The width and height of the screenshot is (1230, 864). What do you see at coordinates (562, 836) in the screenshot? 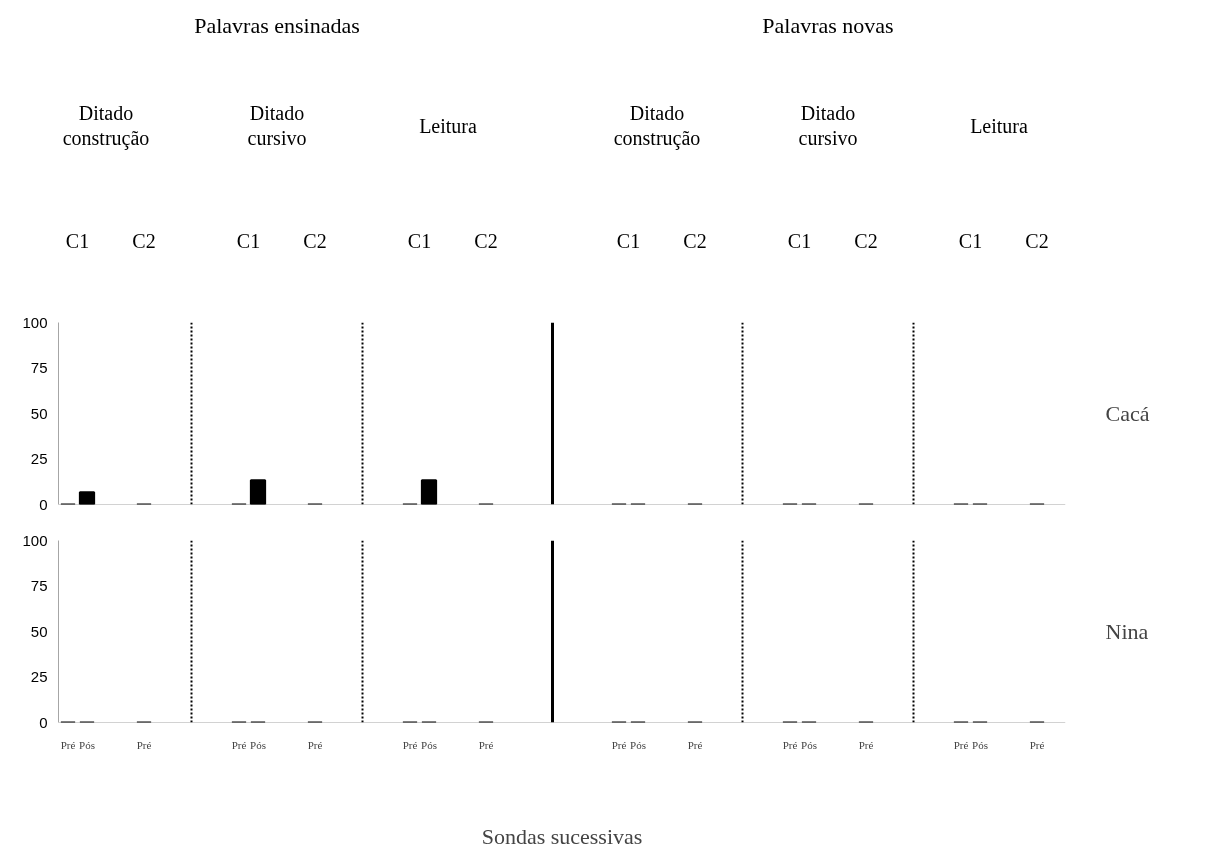
I see `x-axis-title: Sondas sucessivas` at bounding box center [562, 836].